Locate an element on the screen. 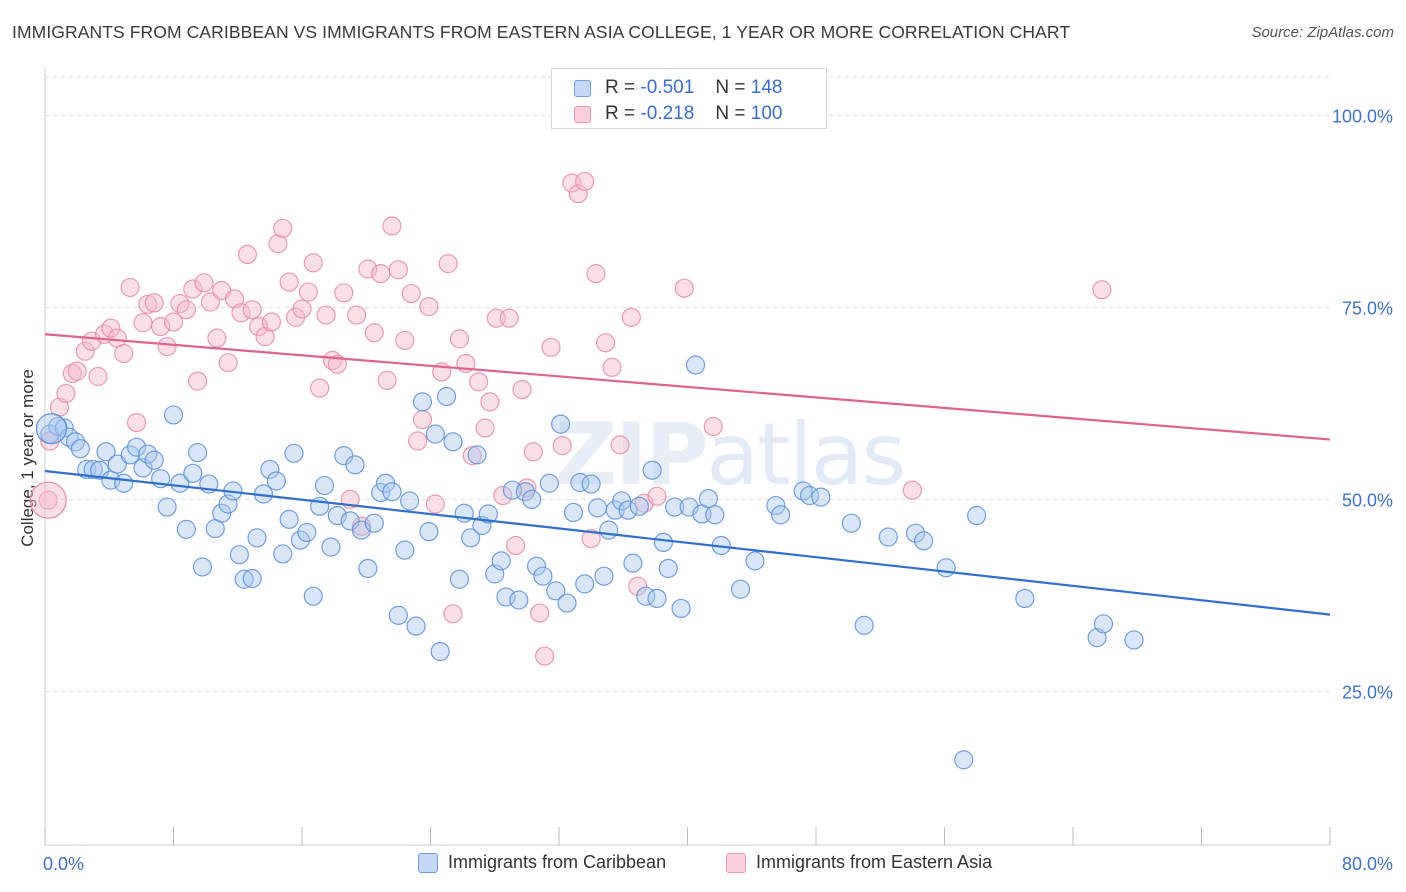 The image size is (1406, 892). x-tick-label: 0.0% is located at coordinates (63, 864).